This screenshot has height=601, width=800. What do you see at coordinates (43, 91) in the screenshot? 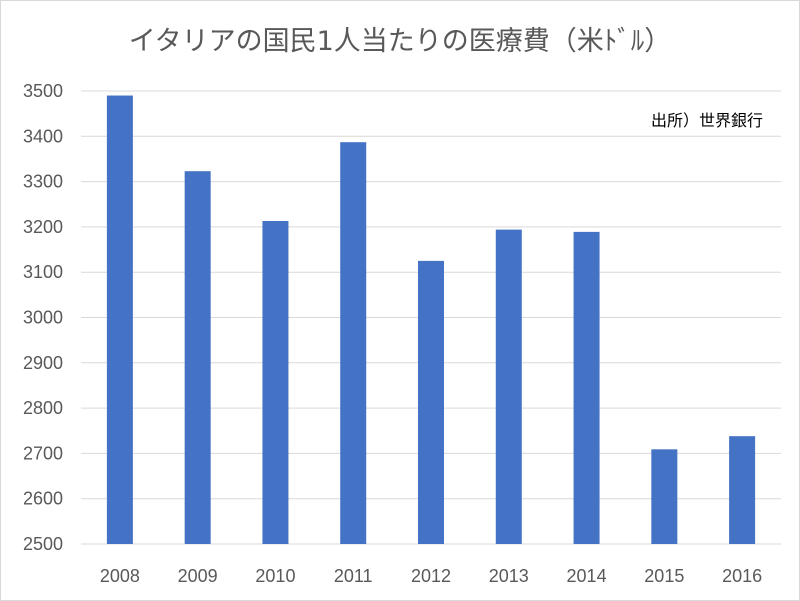
I see `y-tick-label: 3500` at bounding box center [43, 91].